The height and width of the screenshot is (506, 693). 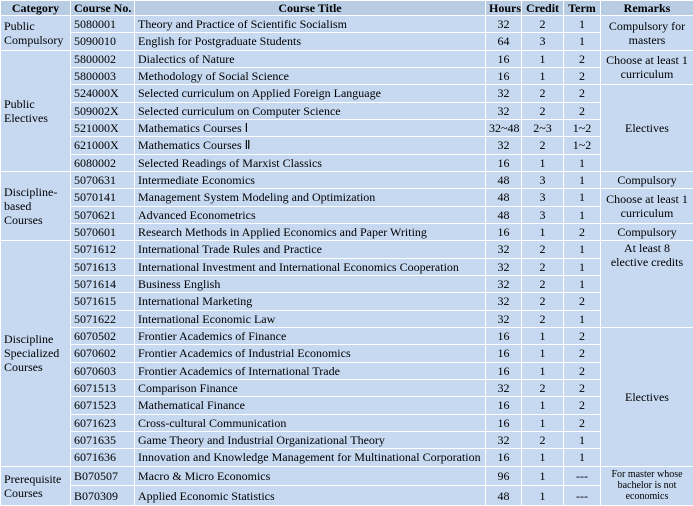 What do you see at coordinates (102, 301) in the screenshot?
I see `course-no: 5071615` at bounding box center [102, 301].